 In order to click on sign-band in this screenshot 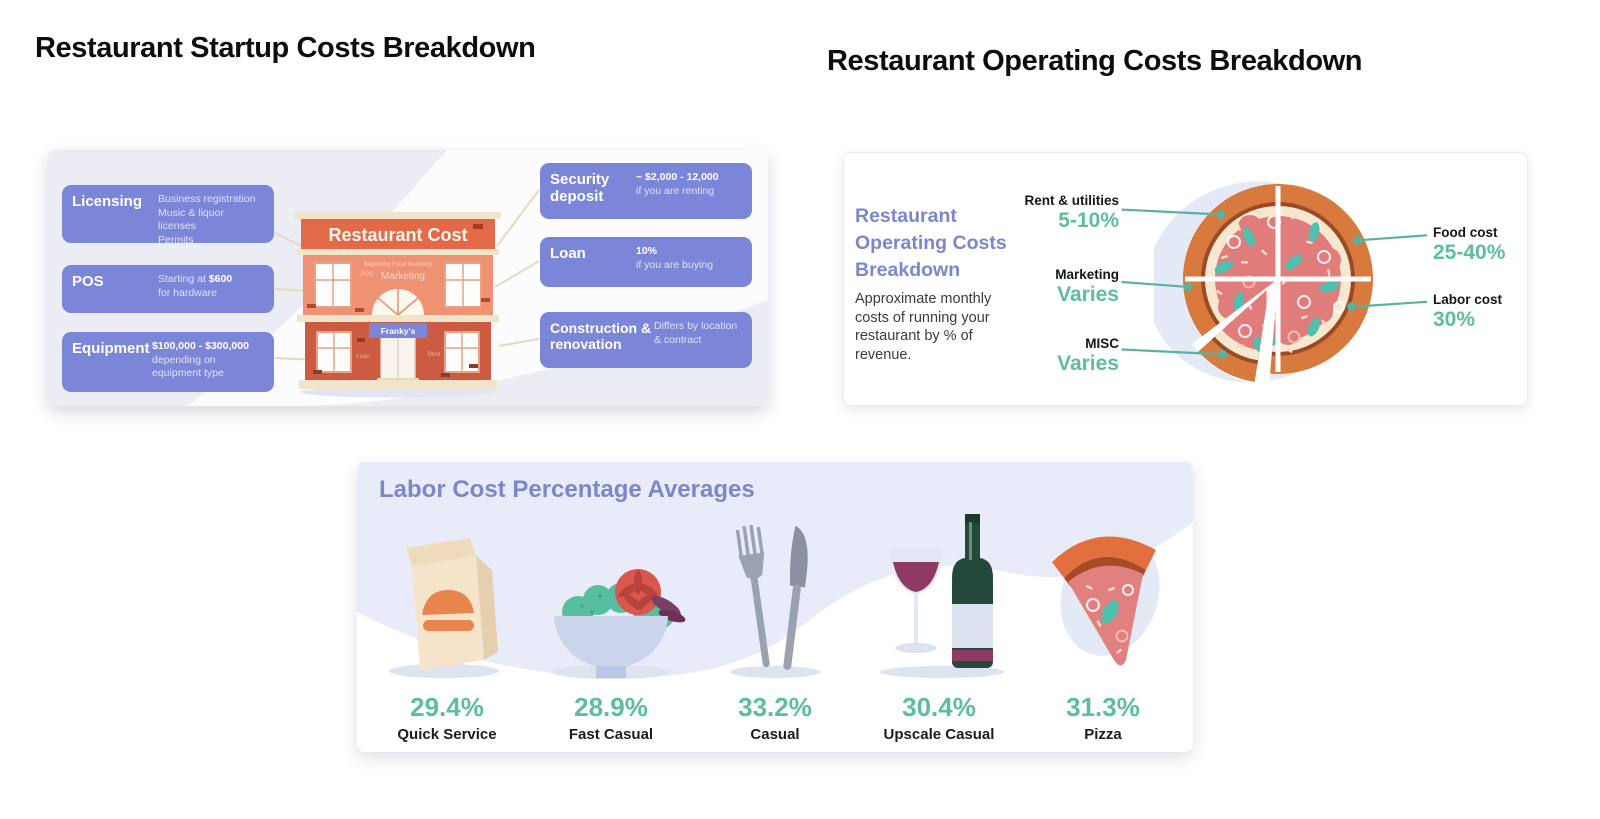, I will do `click(398, 234)`.